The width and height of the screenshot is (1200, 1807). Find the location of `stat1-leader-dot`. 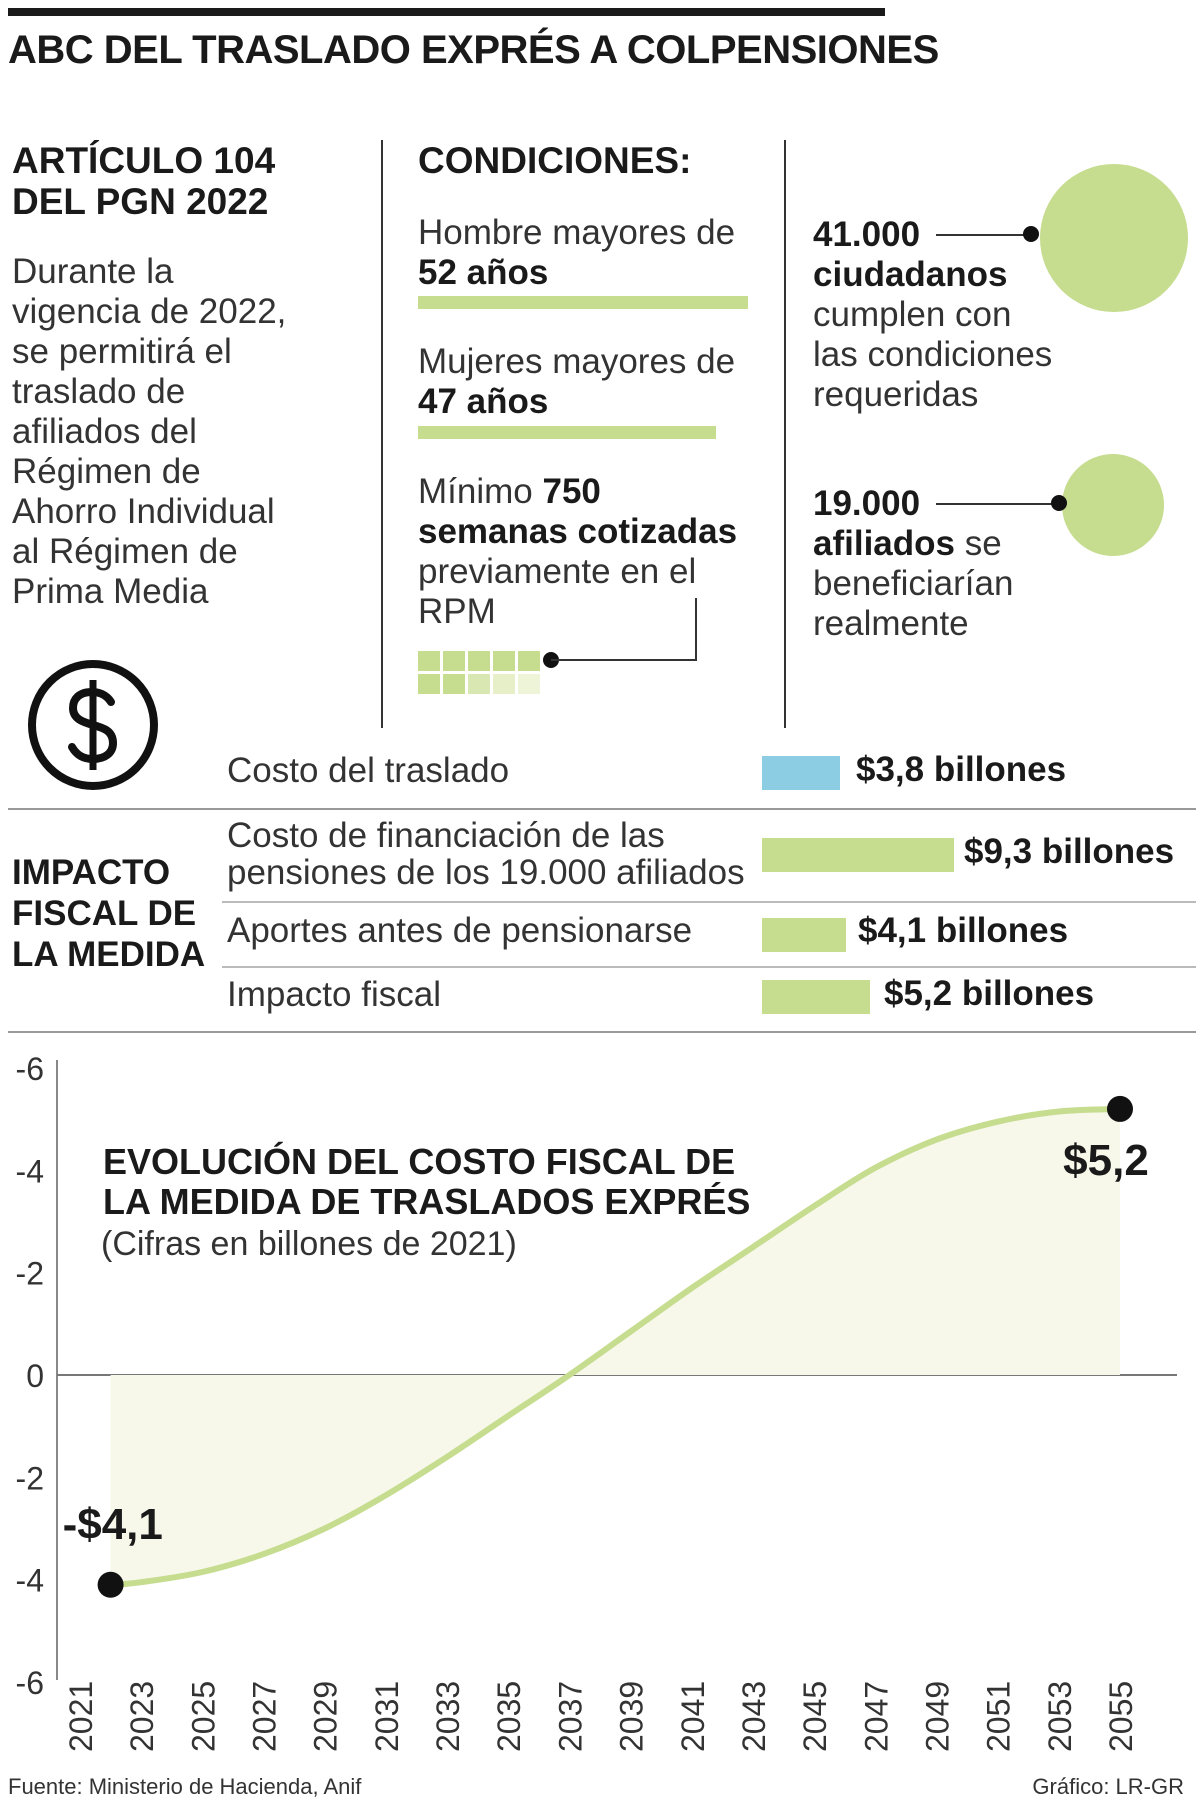

stat1-leader-dot is located at coordinates (1031, 234).